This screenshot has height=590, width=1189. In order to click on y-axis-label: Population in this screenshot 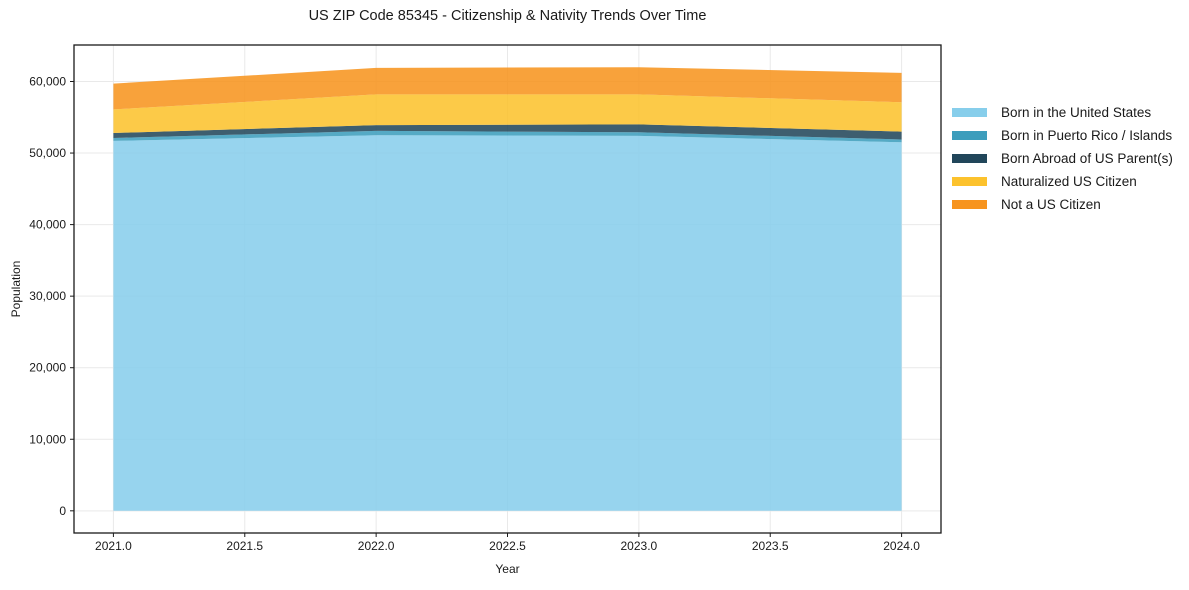, I will do `click(16, 289)`.